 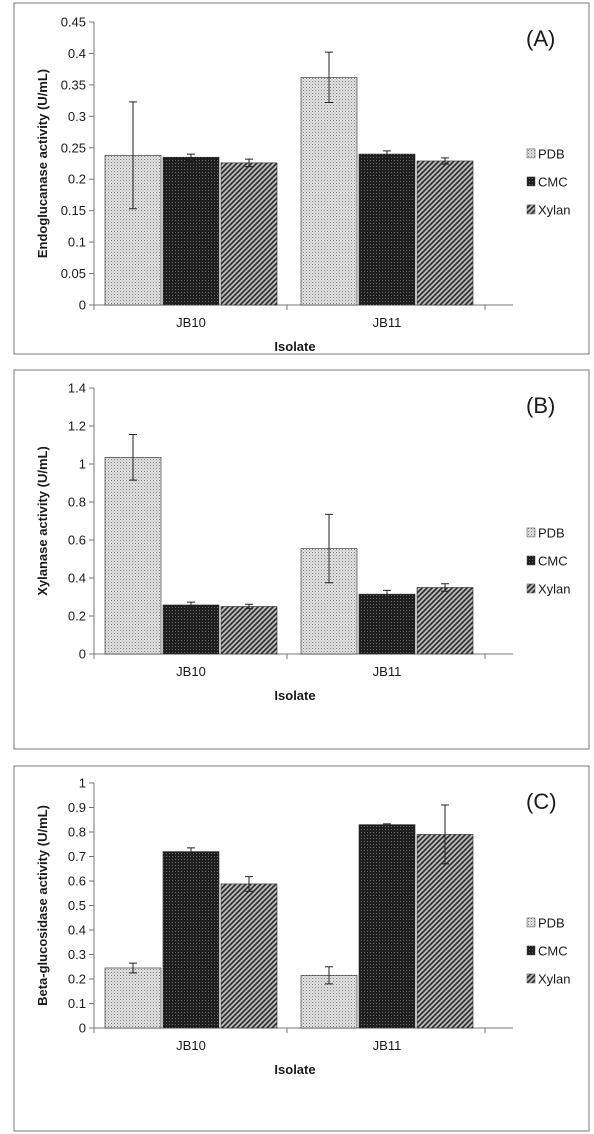 I want to click on y-axis-title: Xylanase activity (U/mL), so click(x=42, y=521).